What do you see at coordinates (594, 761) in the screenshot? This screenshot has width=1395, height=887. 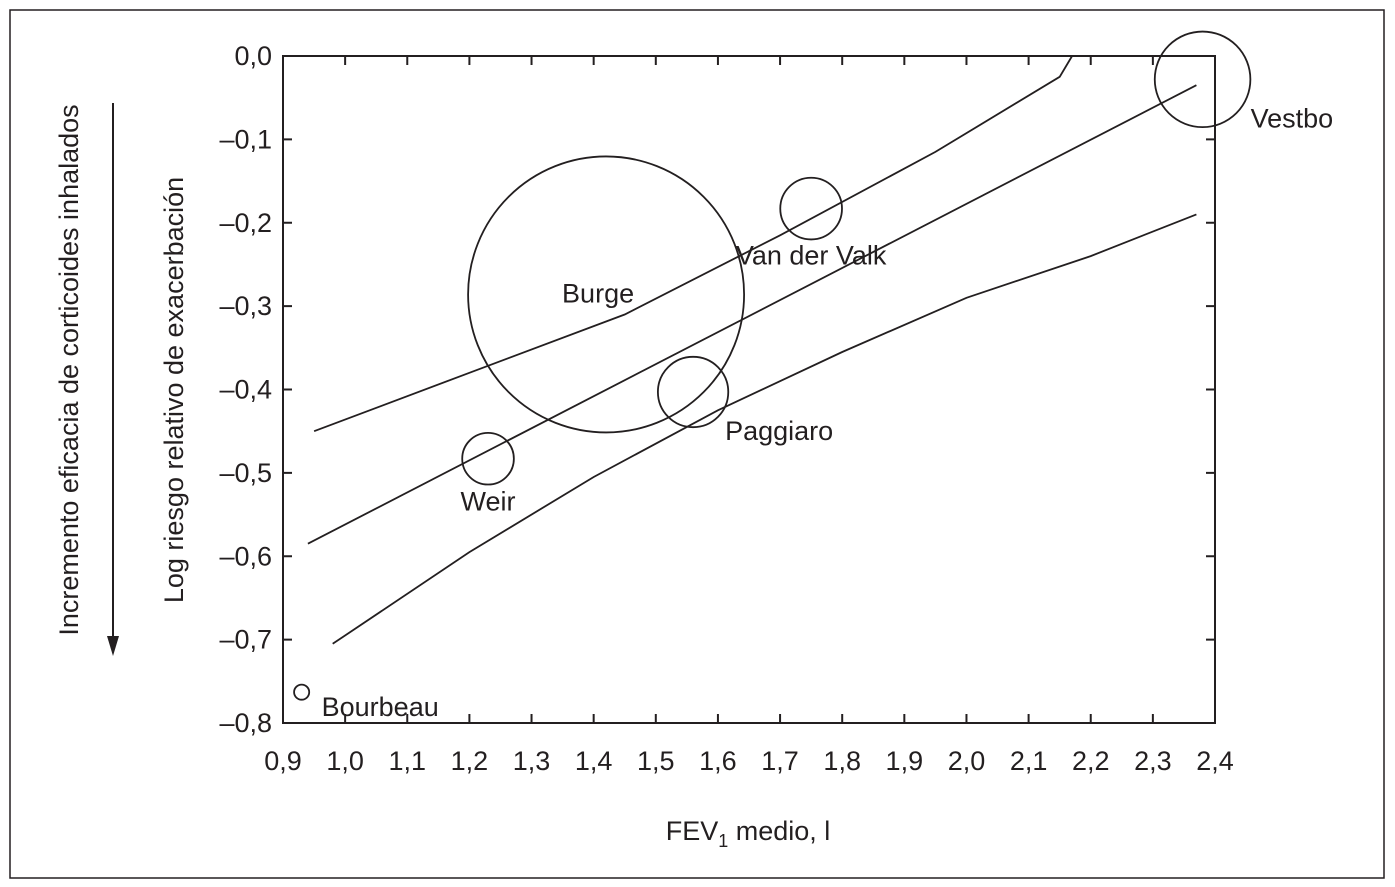 I see `x-tick-label: 1,4` at bounding box center [594, 761].